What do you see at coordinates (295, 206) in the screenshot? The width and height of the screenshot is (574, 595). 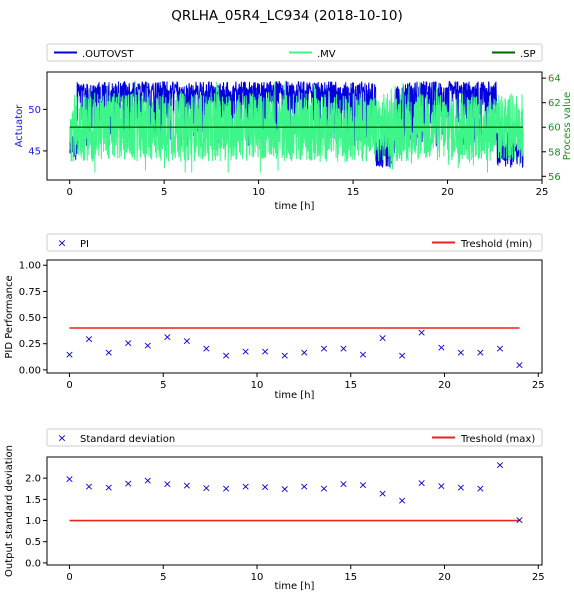 I see `x-axis-label-process: time [h]` at bounding box center [295, 206].